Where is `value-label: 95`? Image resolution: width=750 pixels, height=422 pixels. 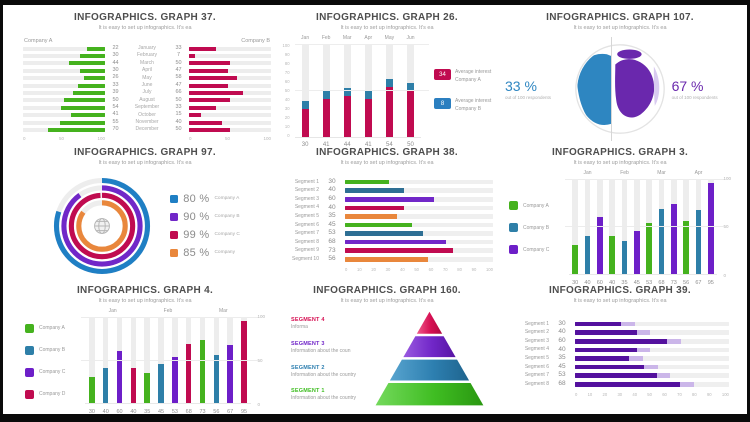 value-label: 95 is located at coordinates (710, 283).